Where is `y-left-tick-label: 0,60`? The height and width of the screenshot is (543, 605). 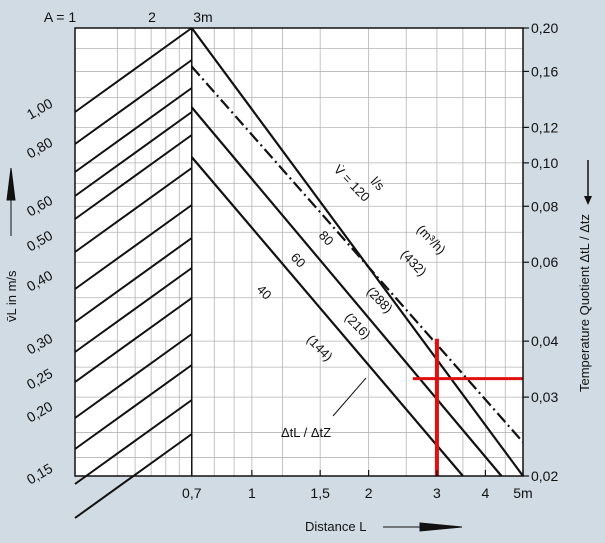 y-left-tick-label: 0,60 is located at coordinates (40, 206).